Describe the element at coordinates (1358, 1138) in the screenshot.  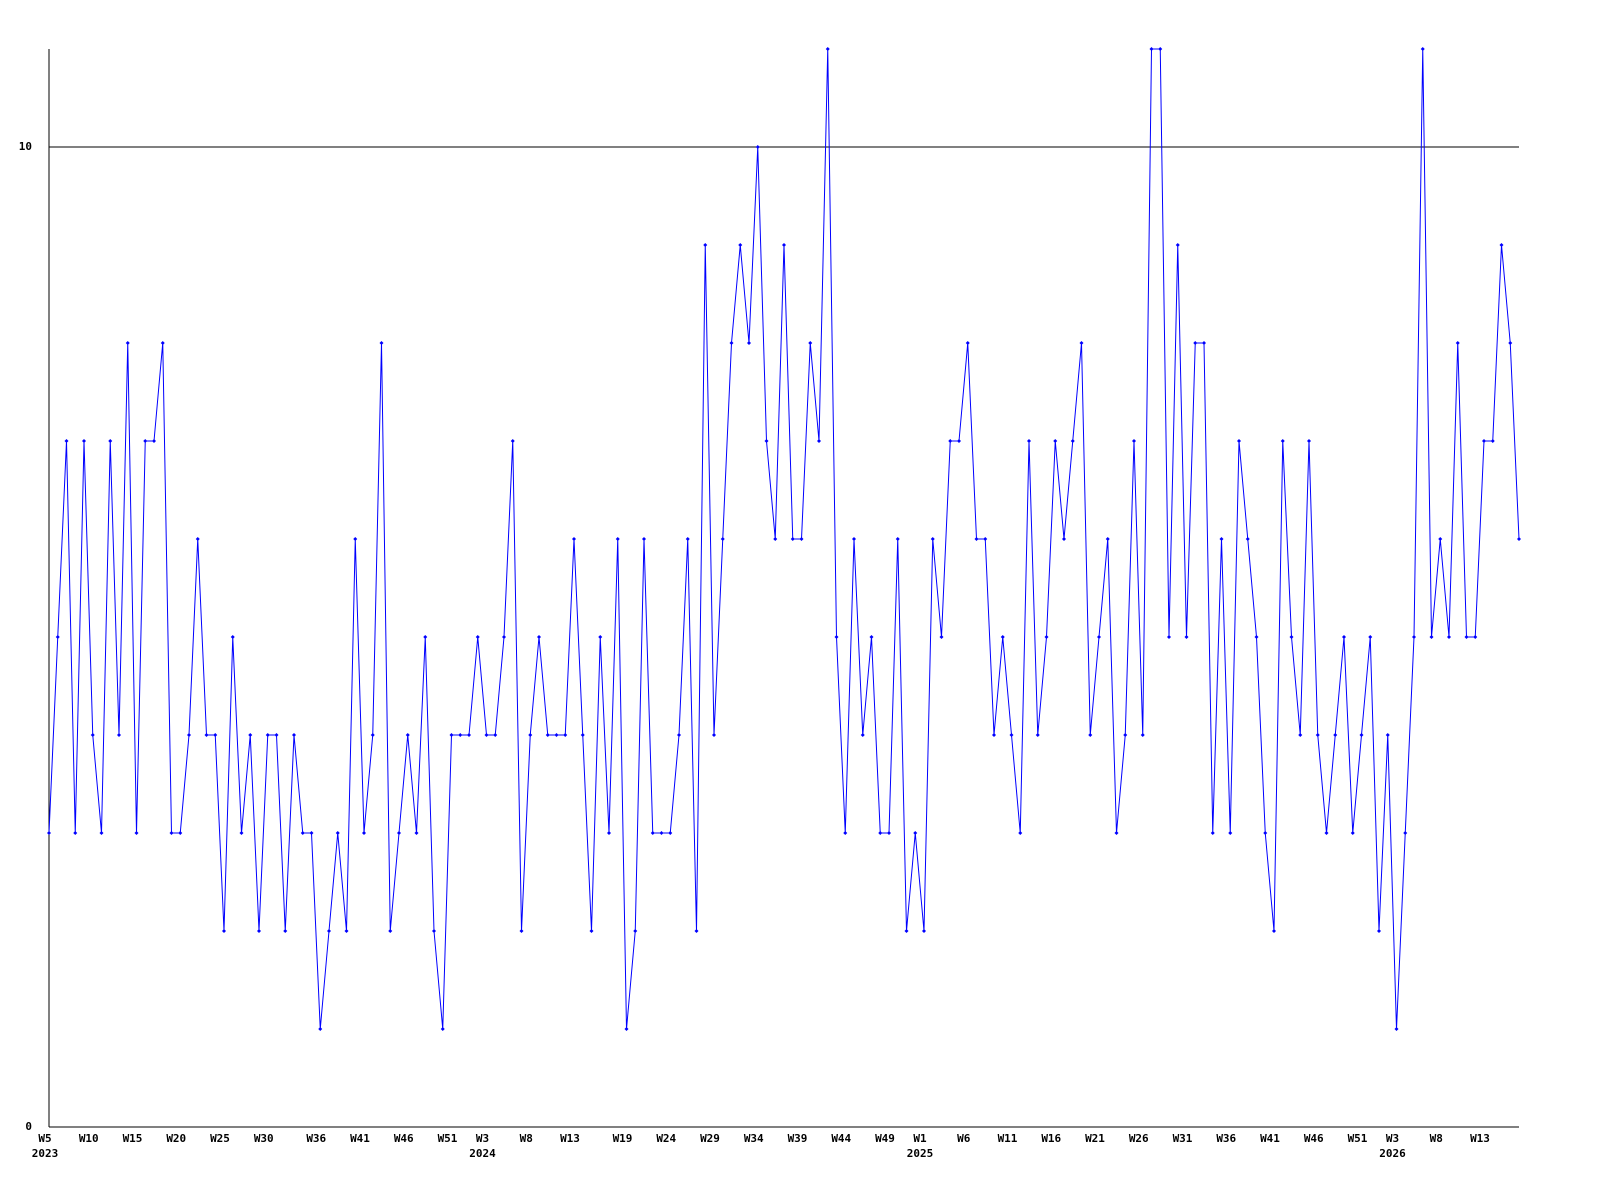
I see `x-tick-label: W51` at that location.